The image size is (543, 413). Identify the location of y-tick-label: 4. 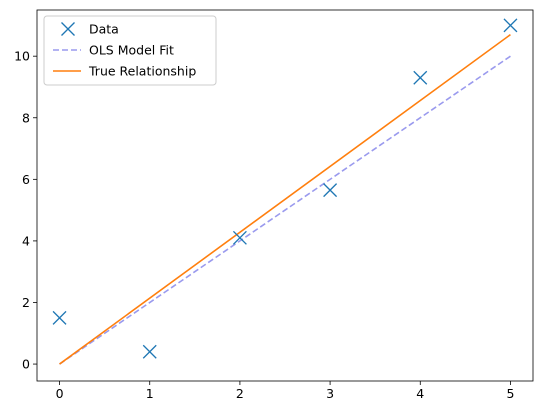
(26, 240).